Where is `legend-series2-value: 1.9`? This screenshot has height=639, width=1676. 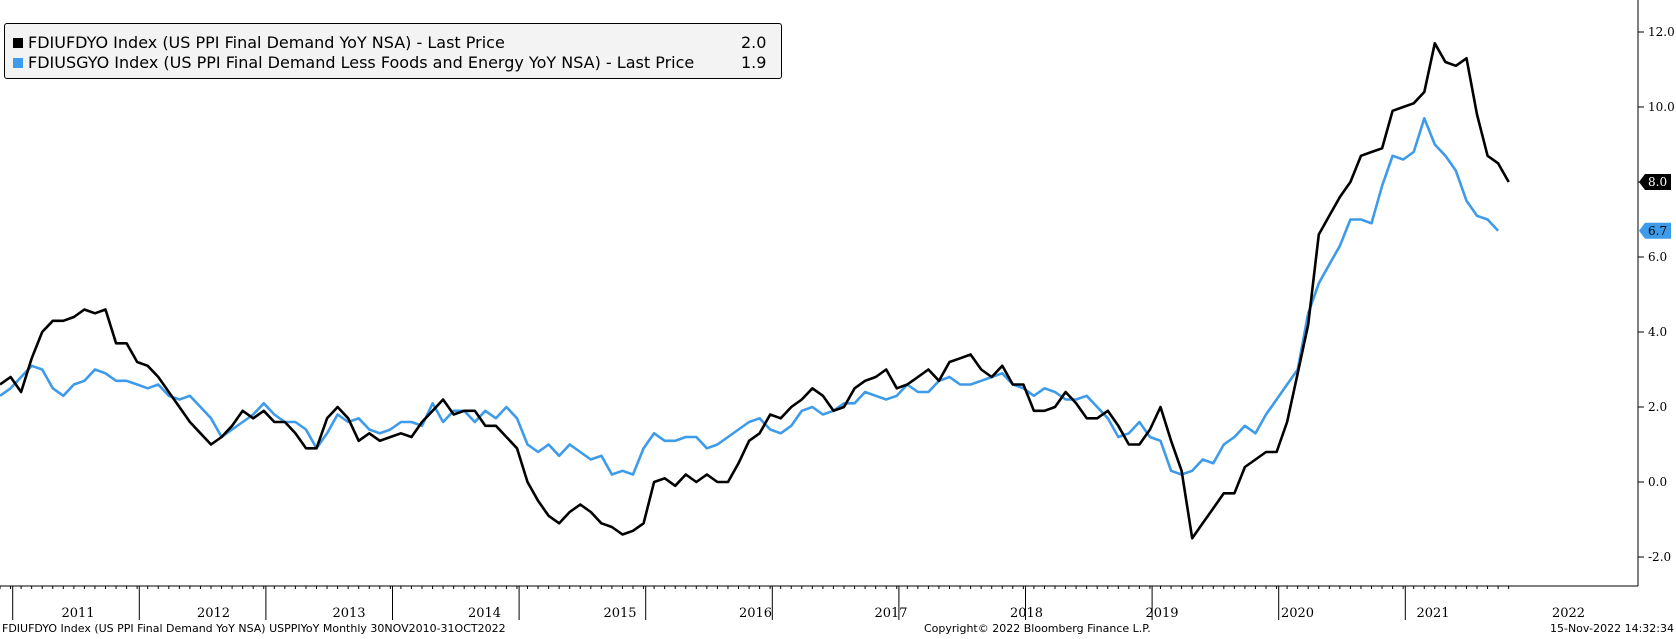
legend-series2-value: 1.9 is located at coordinates (754, 62).